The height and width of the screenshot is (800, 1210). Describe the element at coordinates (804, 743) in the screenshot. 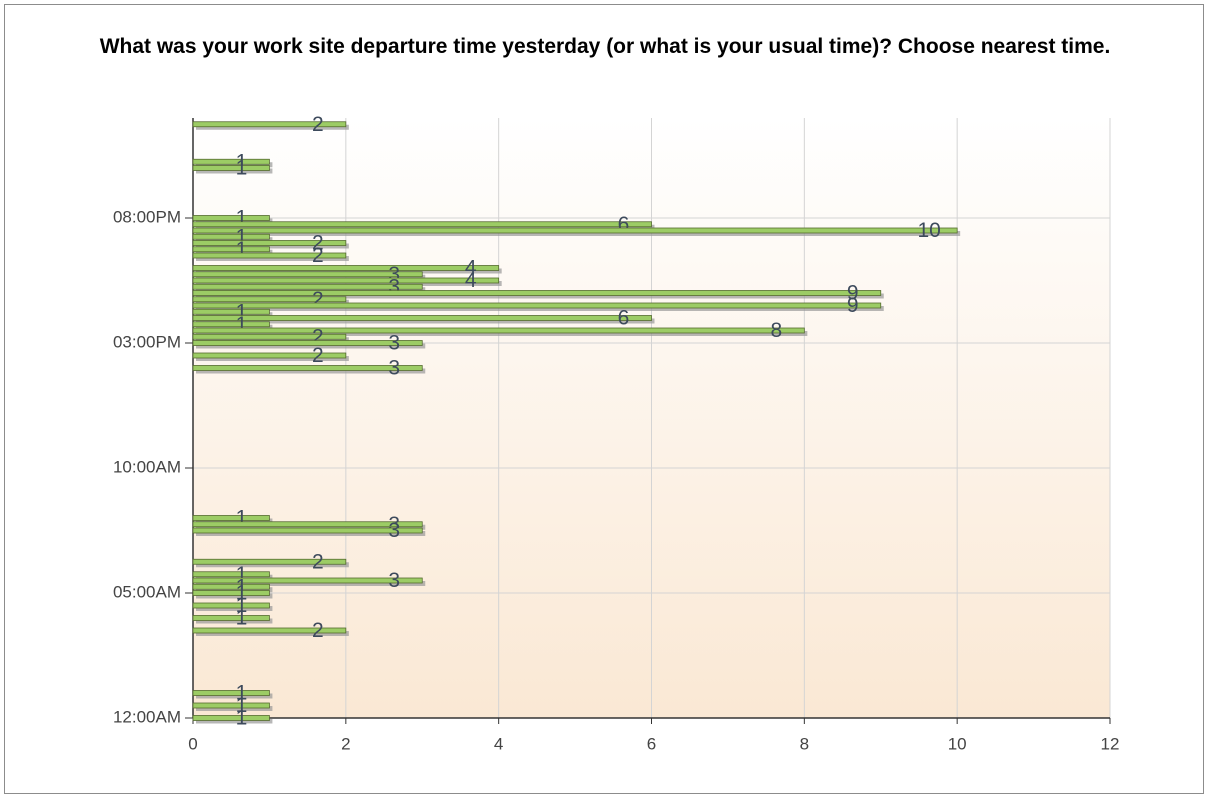

I see `x-tick-label: 8` at that location.